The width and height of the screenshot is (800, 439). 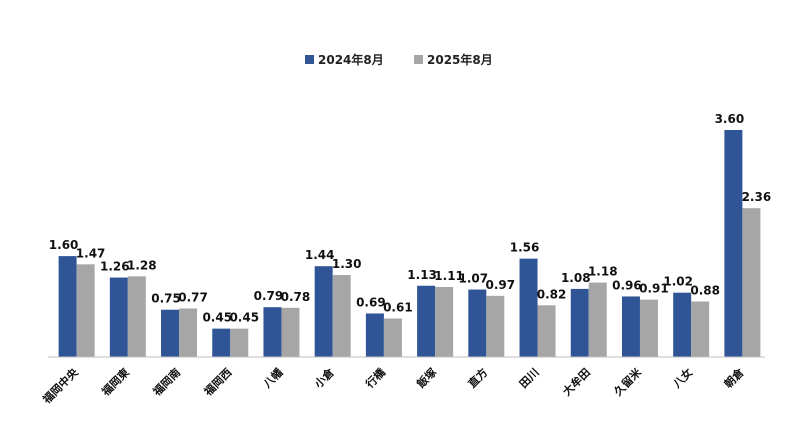 What do you see at coordinates (217, 318) in the screenshot?
I see `value-label-0-3: 0.45` at bounding box center [217, 318].